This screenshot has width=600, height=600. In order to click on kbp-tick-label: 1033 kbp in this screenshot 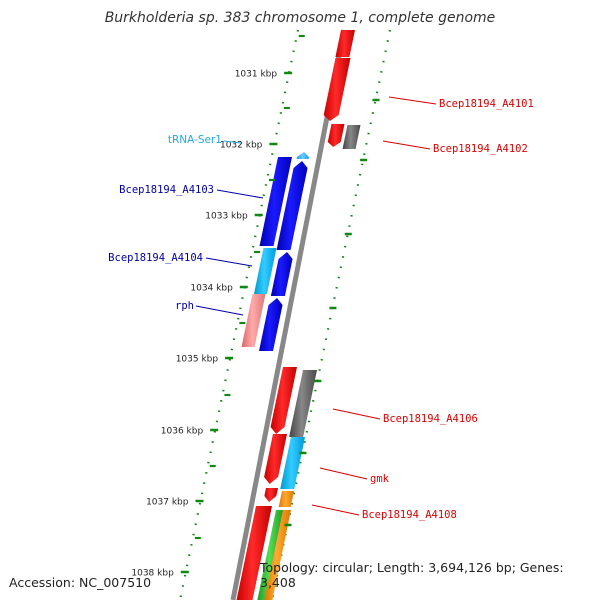, I will do `click(226, 217)`.